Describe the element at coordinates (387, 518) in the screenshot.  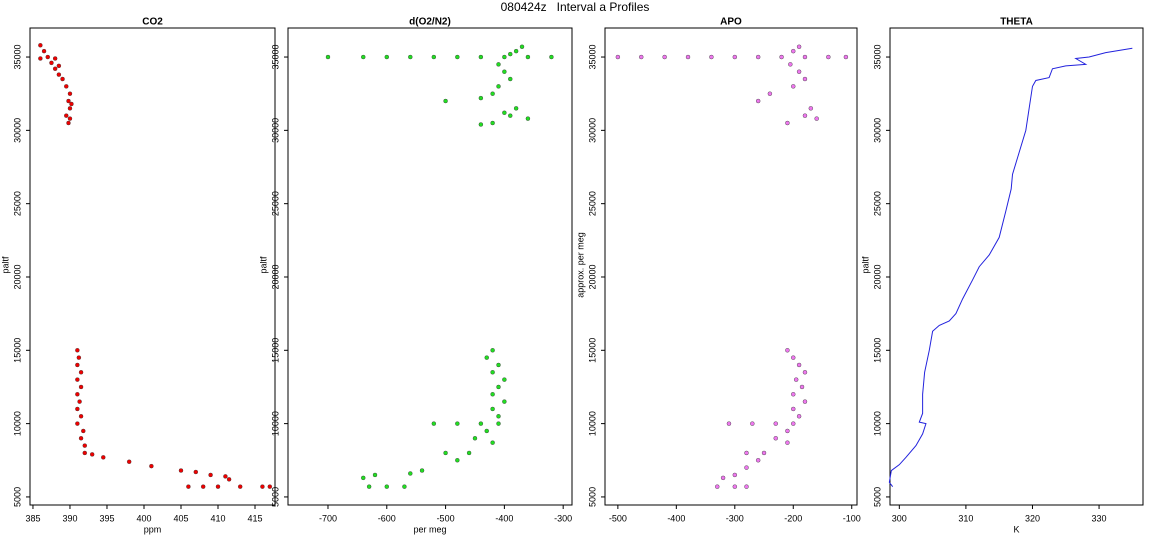
I see `x-tick-label: -600` at that location.